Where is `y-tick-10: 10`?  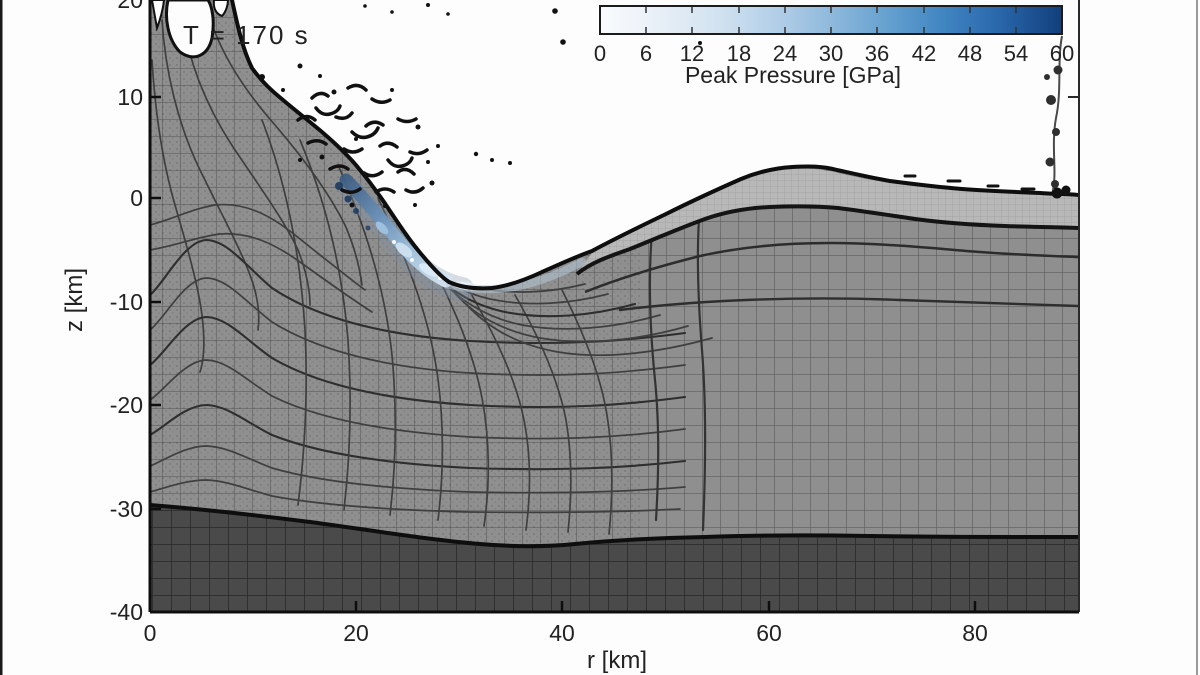
y-tick-10: 10 is located at coordinates (130, 97).